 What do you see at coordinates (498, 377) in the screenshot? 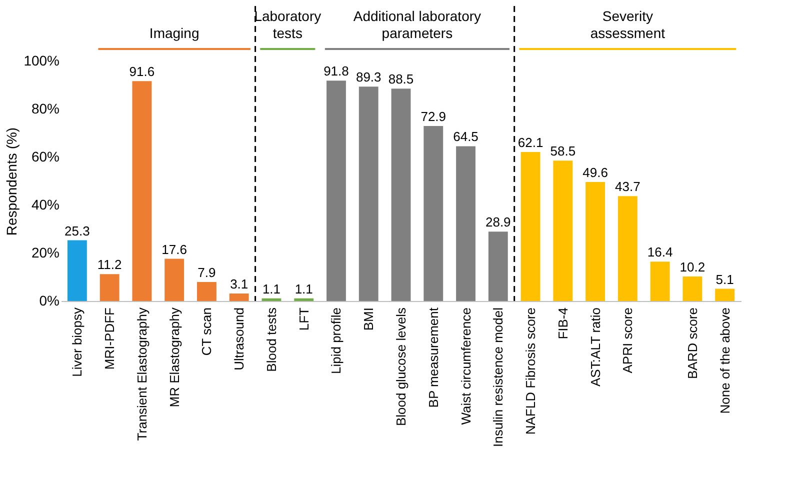
I see `x-tick-label: Insulin resistence model` at bounding box center [498, 377].